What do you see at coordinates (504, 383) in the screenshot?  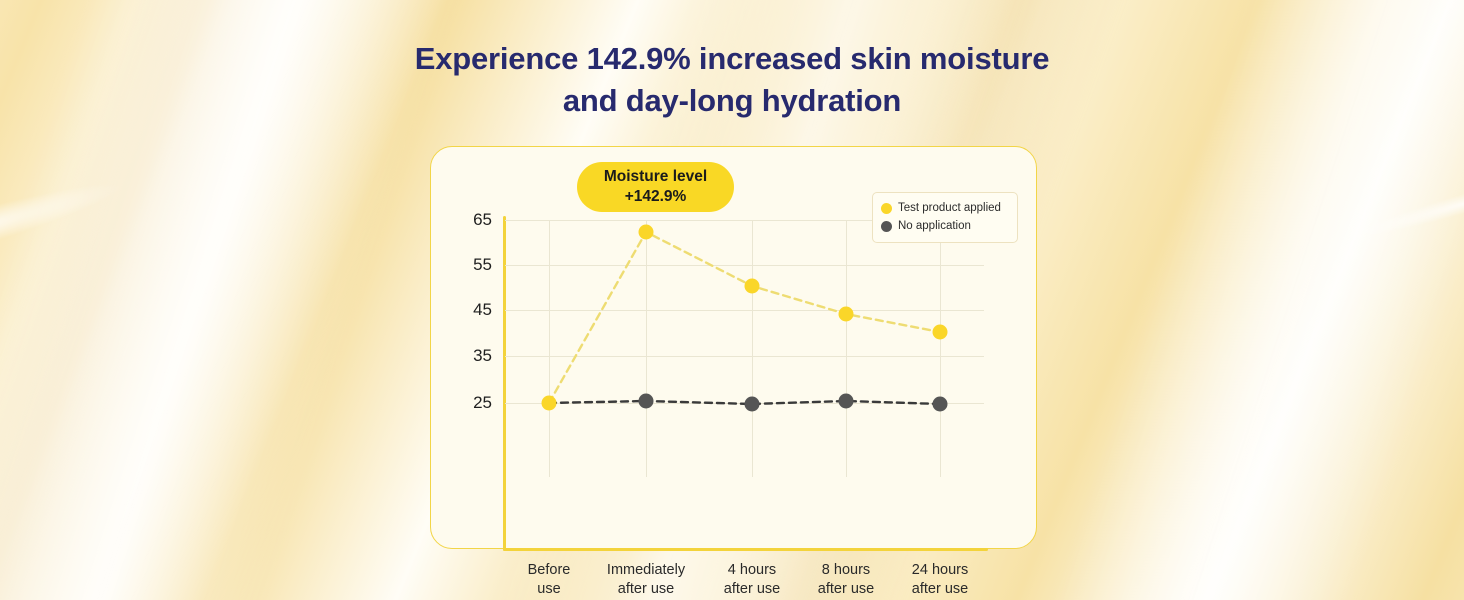 I see `y-axis-line` at bounding box center [504, 383].